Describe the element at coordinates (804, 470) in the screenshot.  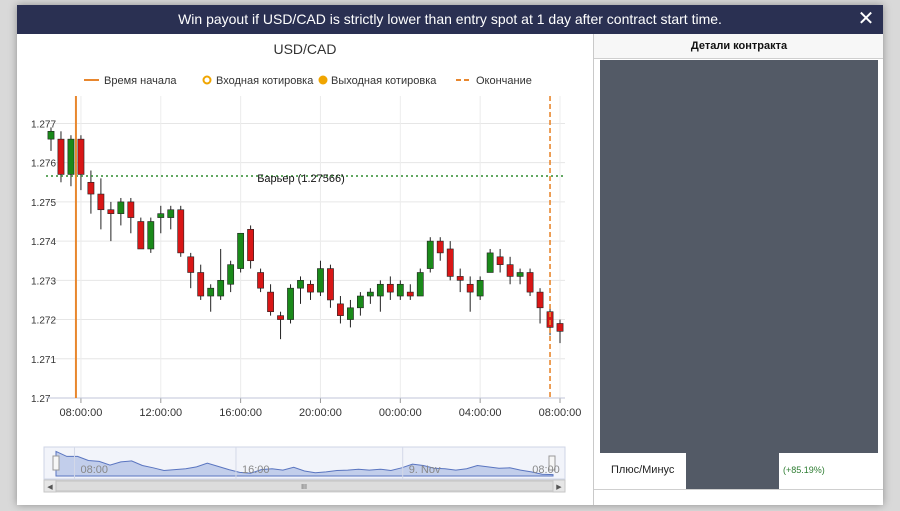
I see `profit-loss-percent: (+85.19%)` at that location.